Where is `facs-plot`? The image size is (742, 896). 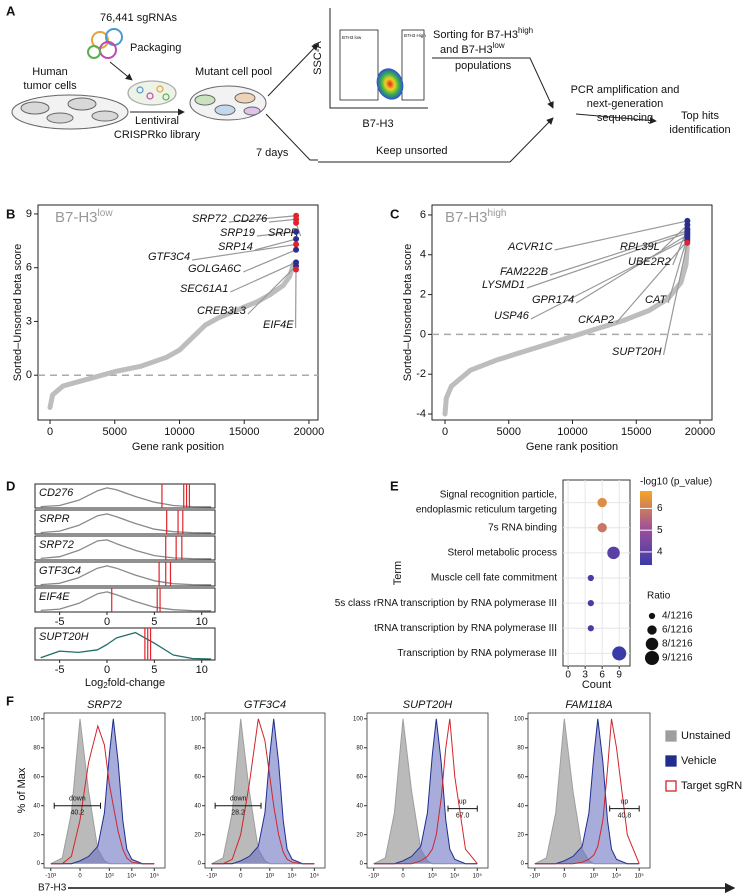
facs-plot is located at coordinates (378, 58).